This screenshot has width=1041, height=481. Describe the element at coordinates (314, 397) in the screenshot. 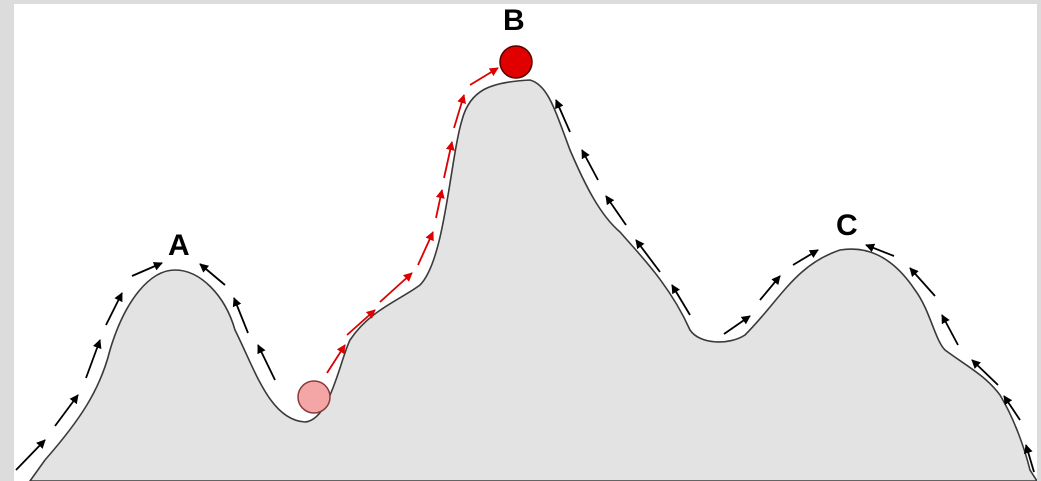

I see `start-ball` at that location.